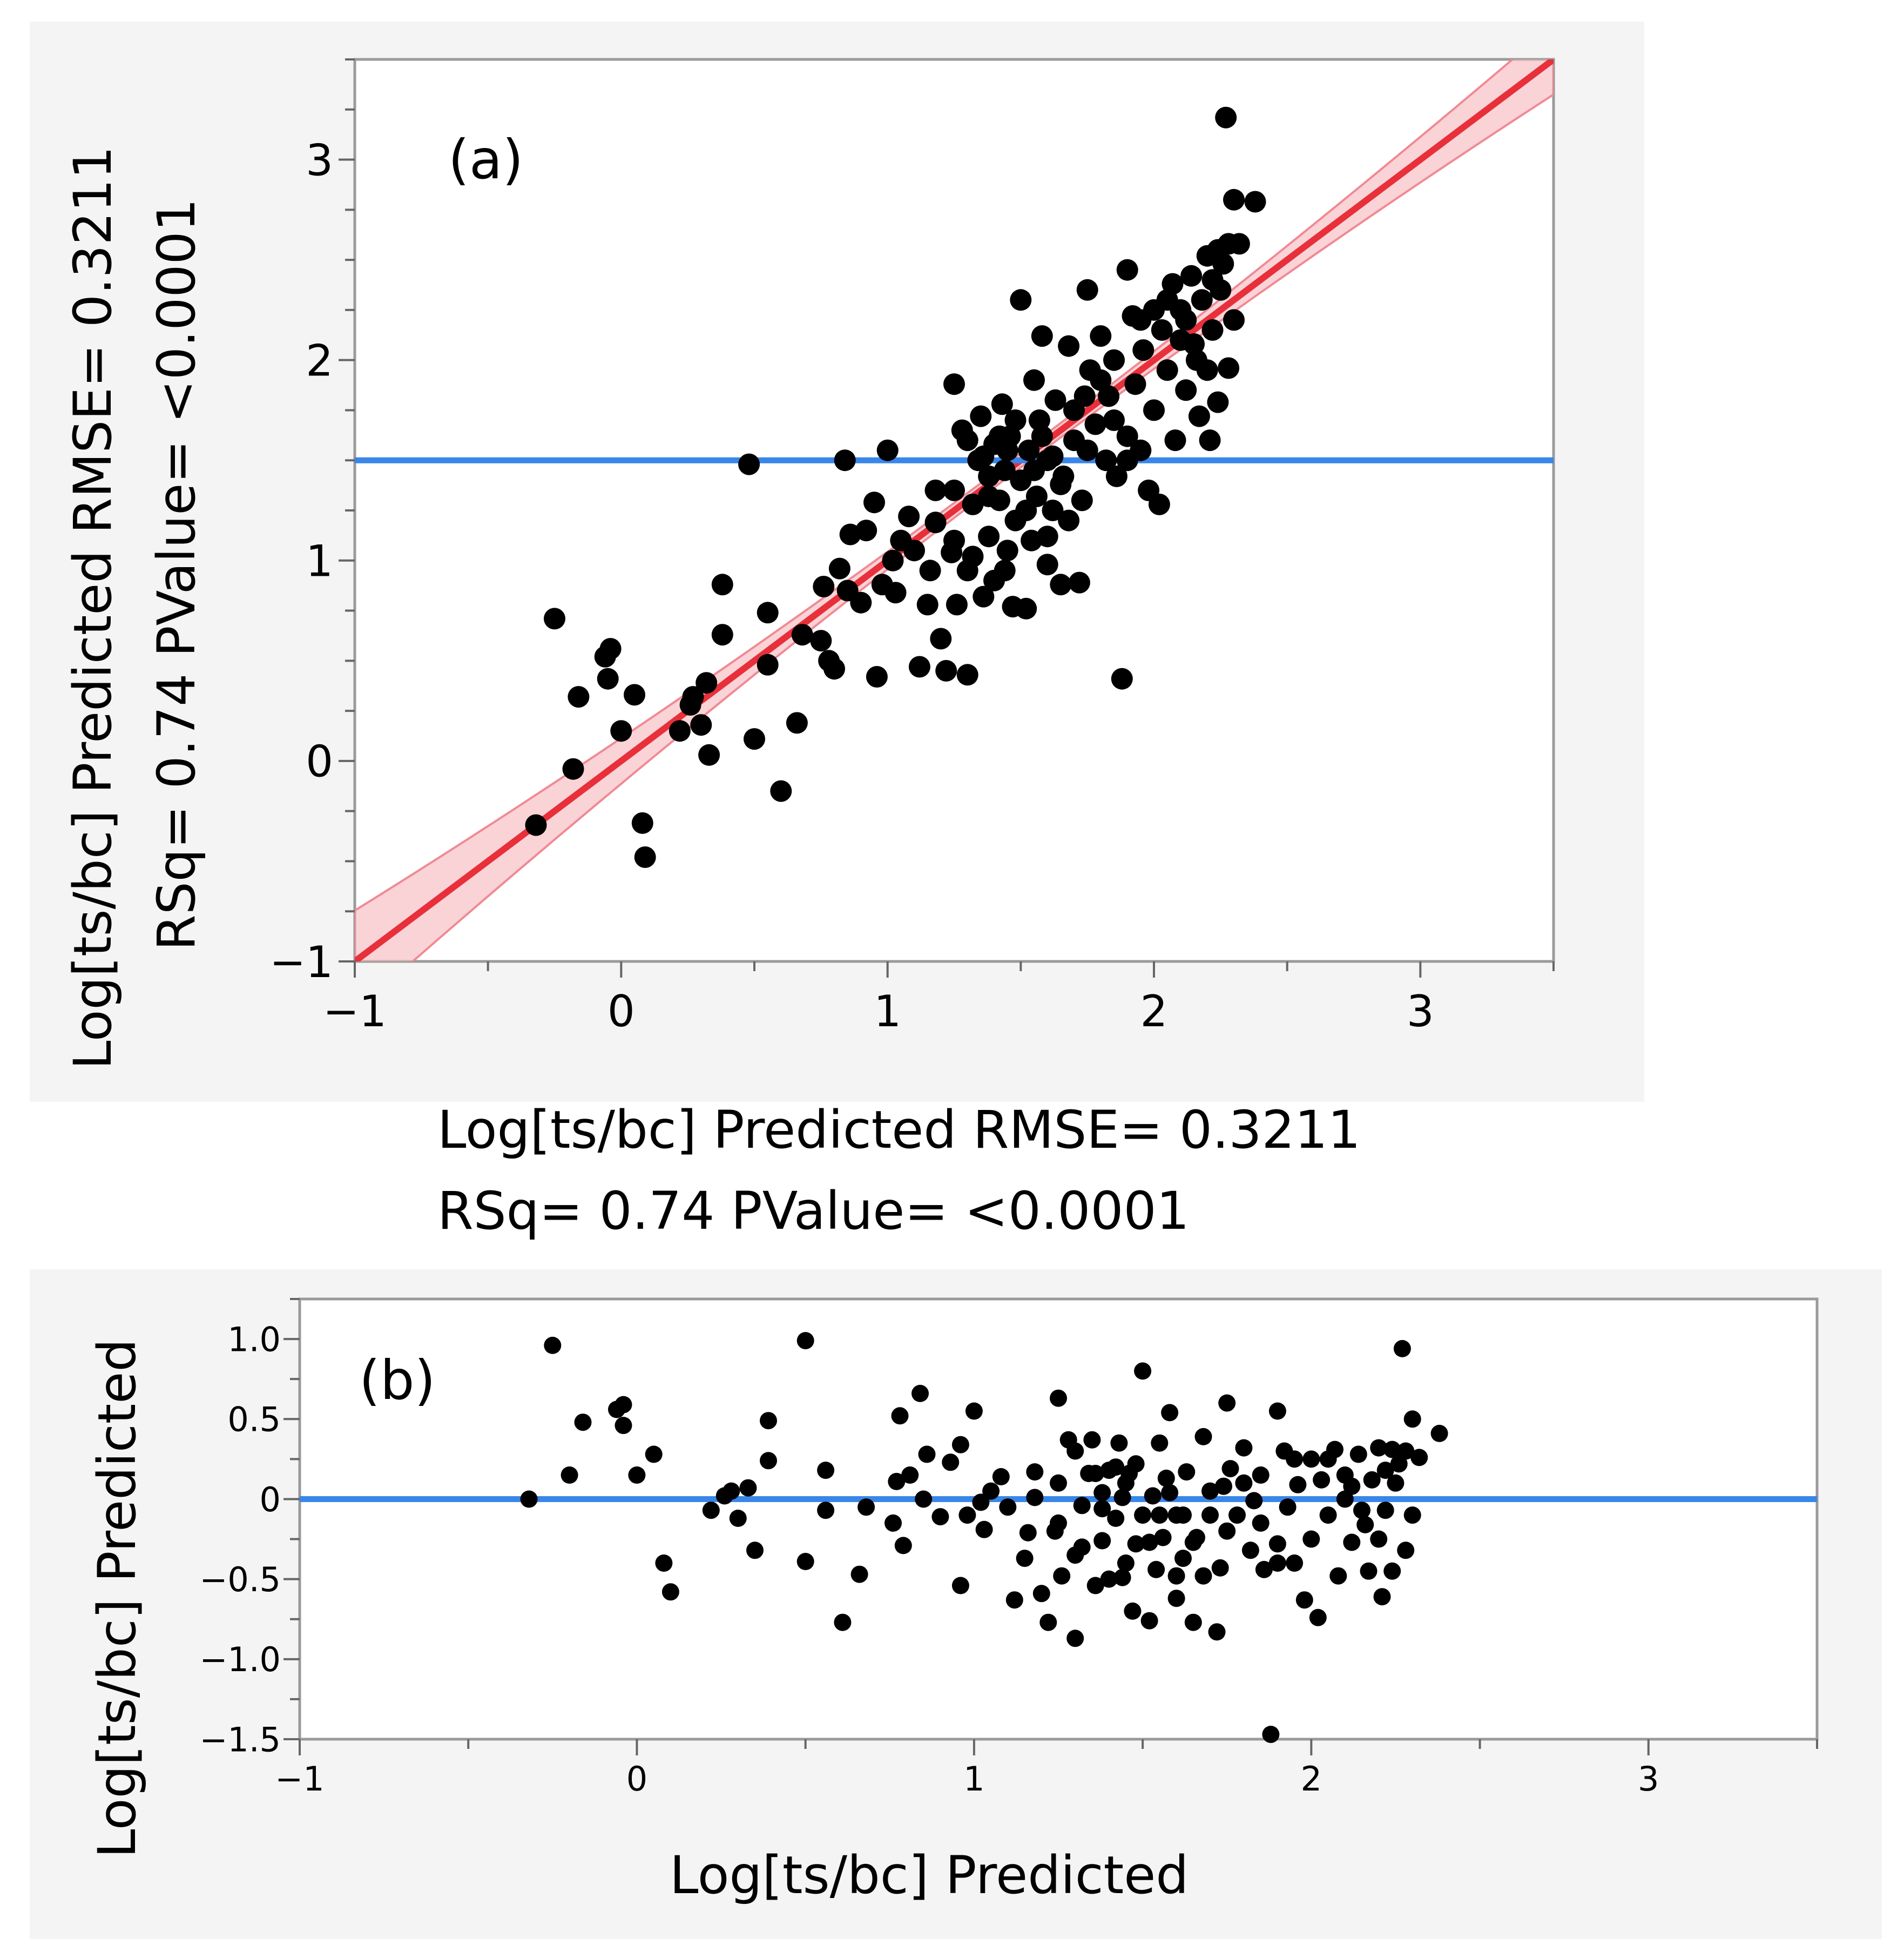 This screenshot has width=1904, height=1952. What do you see at coordinates (270, 1499) in the screenshot?
I see `y-tick-label: 0` at bounding box center [270, 1499].